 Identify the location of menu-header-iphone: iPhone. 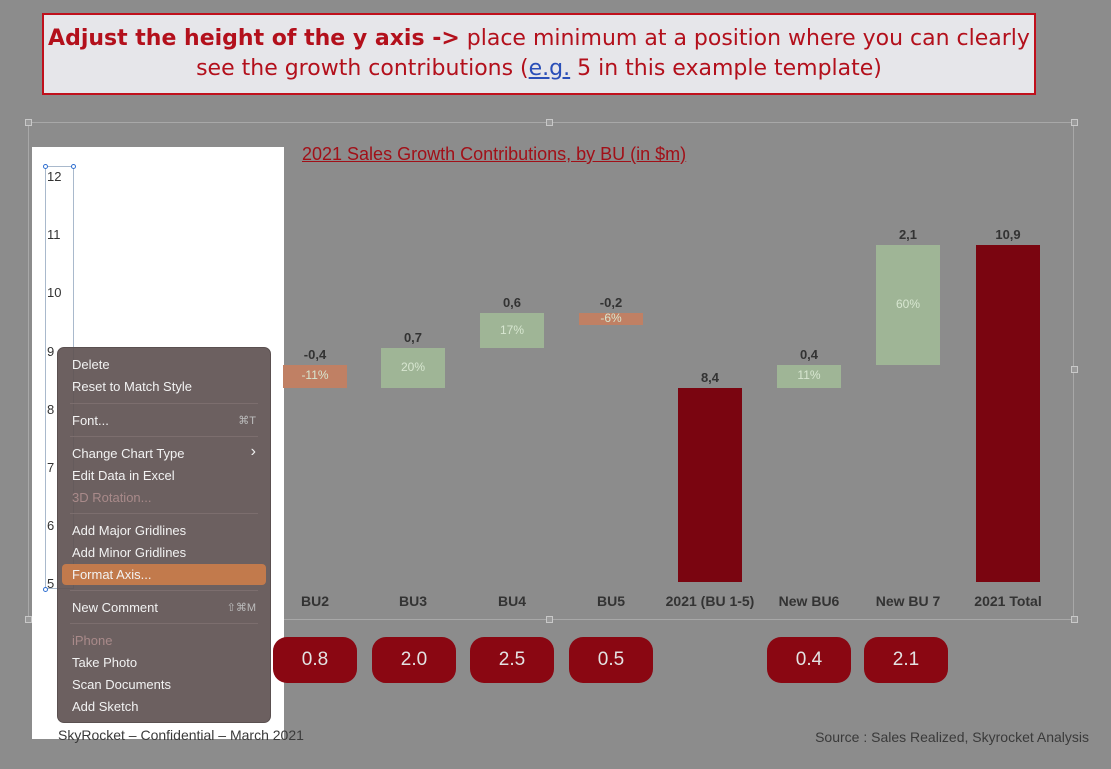
(92, 640).